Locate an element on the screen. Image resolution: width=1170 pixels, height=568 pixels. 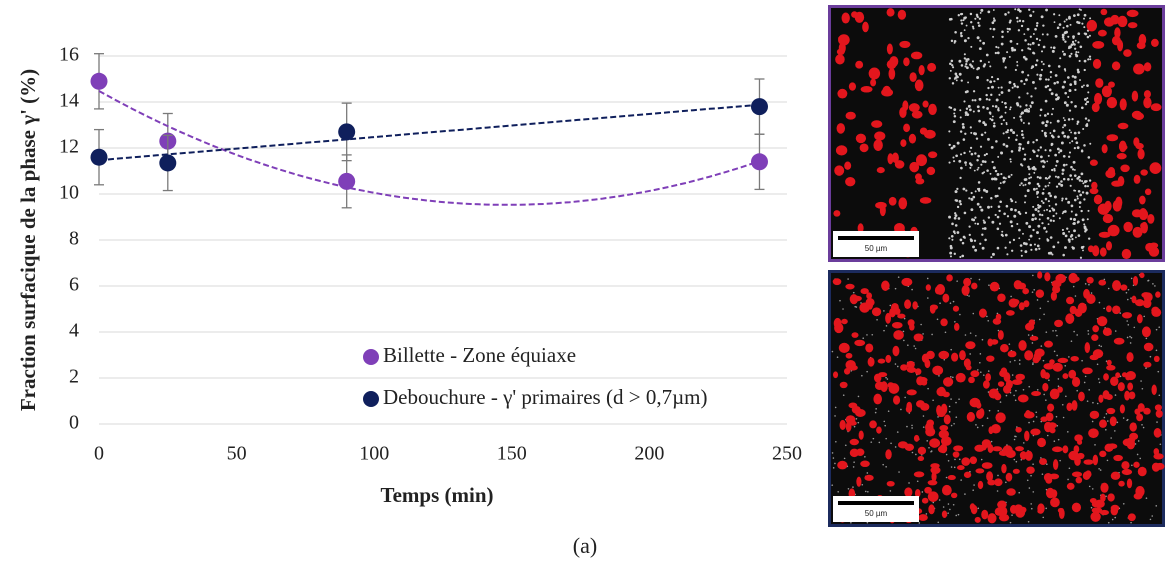
x-tick-label: 100 is located at coordinates (374, 454).